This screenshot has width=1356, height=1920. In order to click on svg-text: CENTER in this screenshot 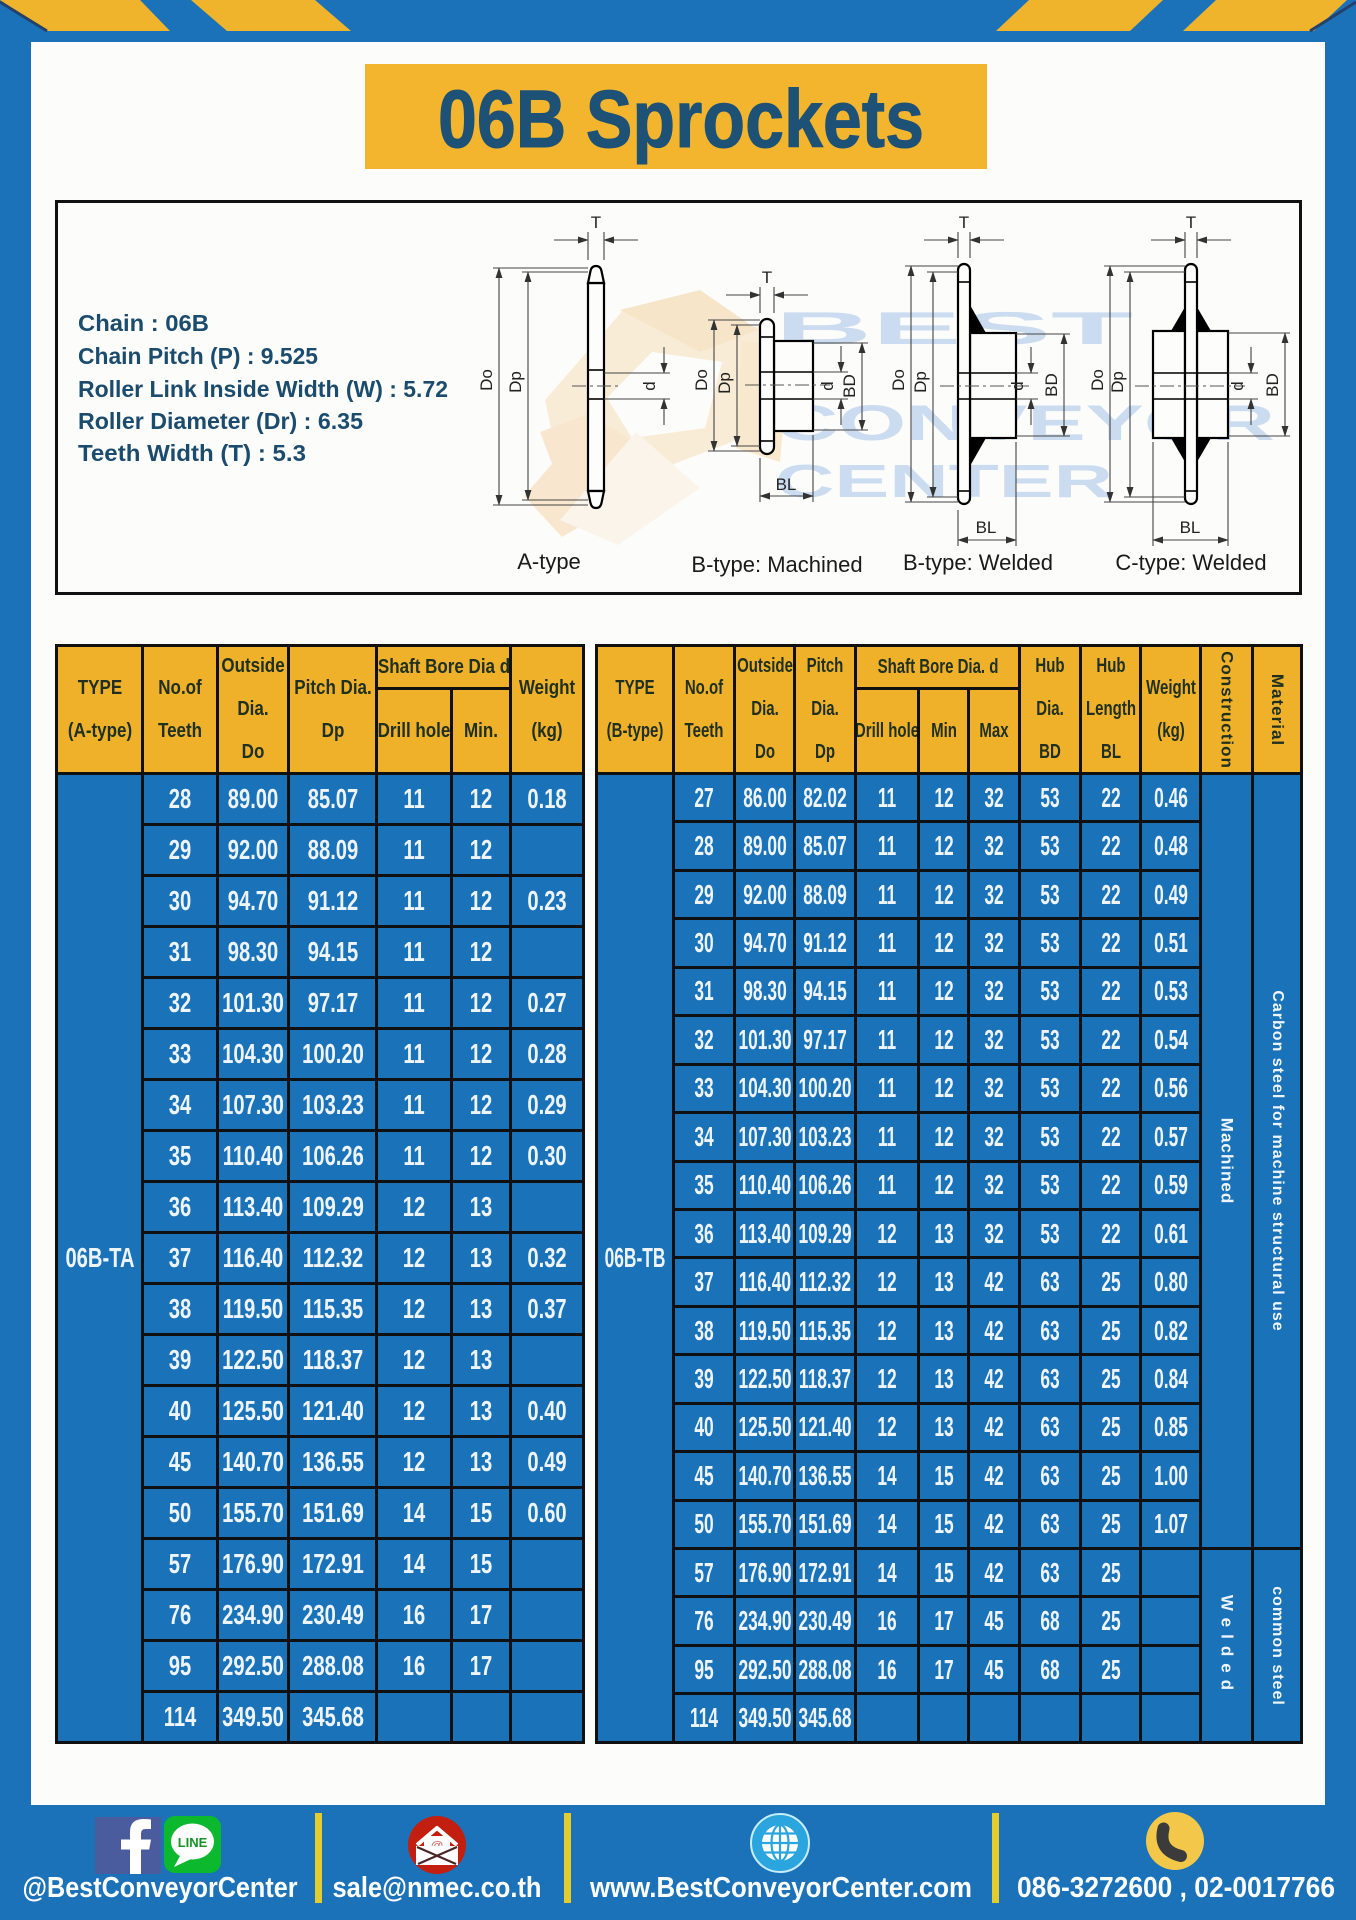, I will do `click(944, 481)`.